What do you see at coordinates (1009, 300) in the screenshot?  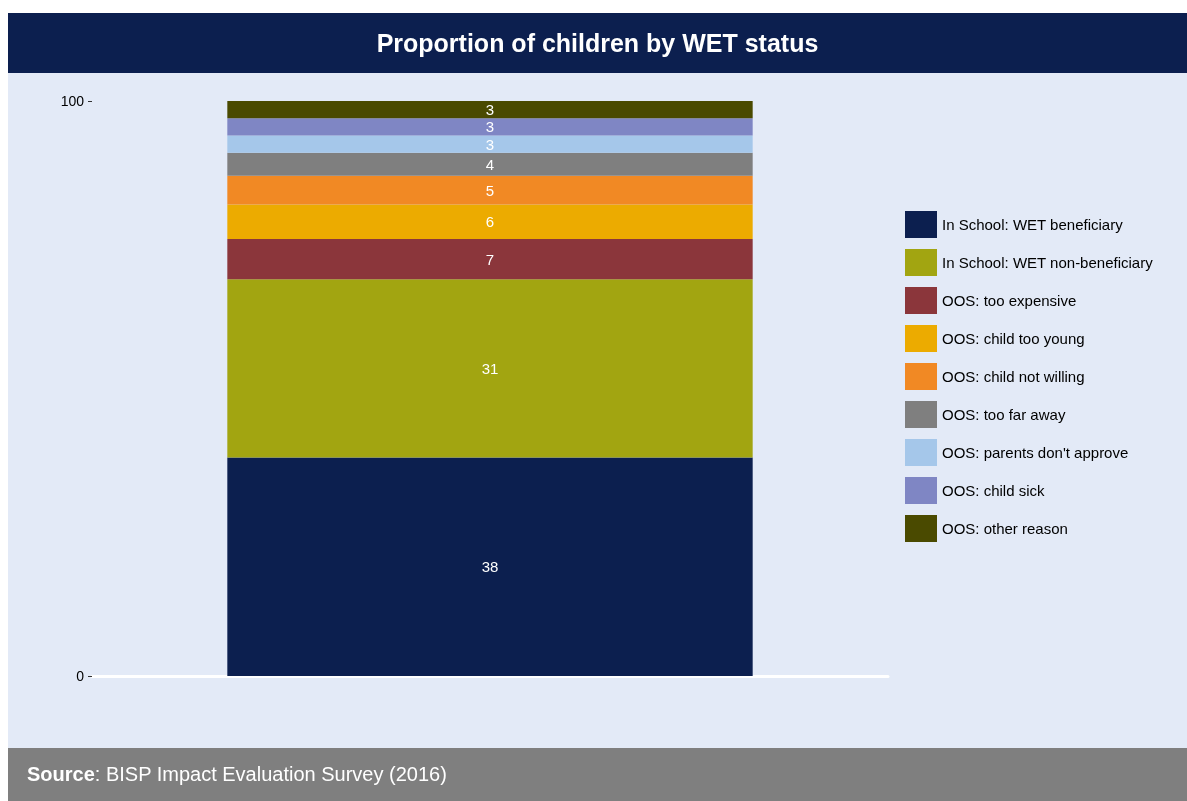 I see `legend-label: OOS: too expensive` at bounding box center [1009, 300].